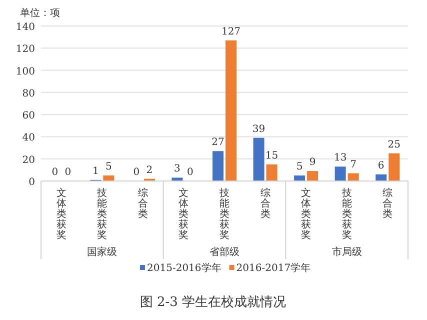  Describe the element at coordinates (347, 252) in the screenshot. I see `text: 市局级` at that location.